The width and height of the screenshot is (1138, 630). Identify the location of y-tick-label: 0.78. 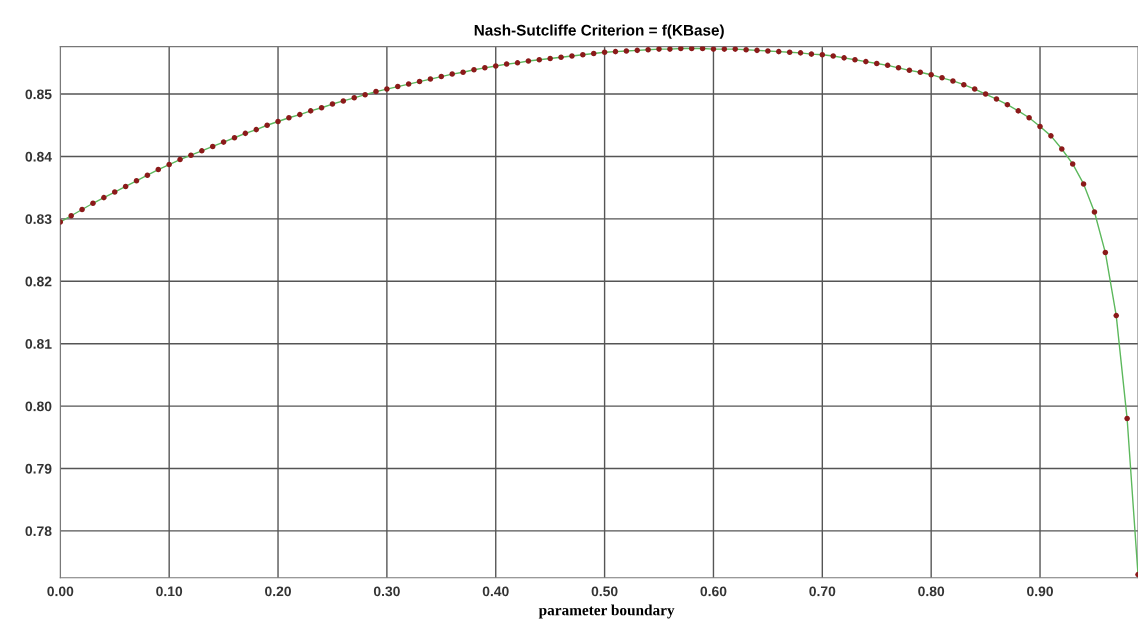
(38, 531).